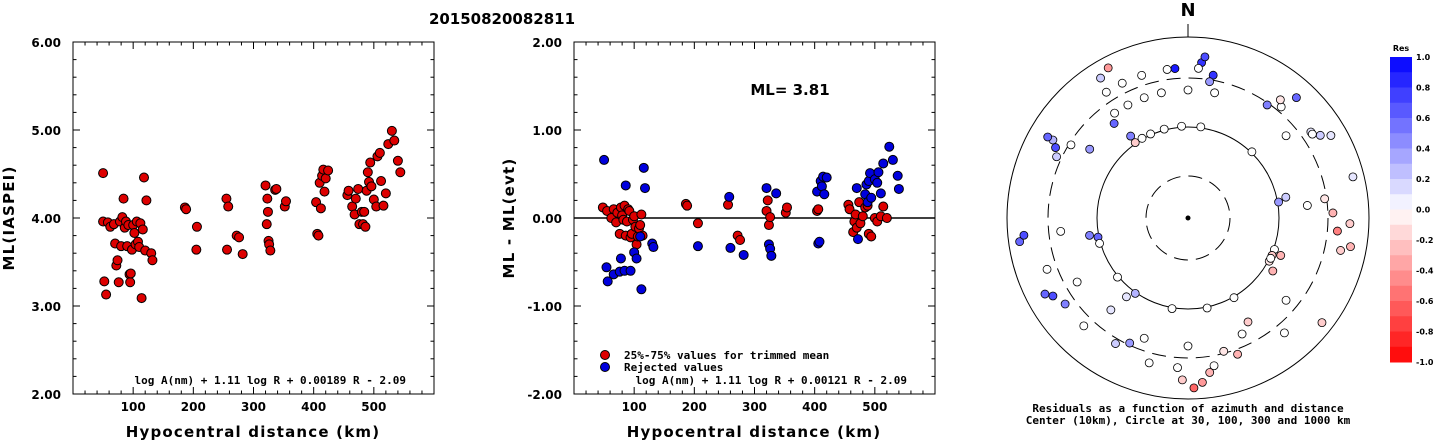 This screenshot has width=1437, height=441. I want to click on colorbar-tick-label: -0.8, so click(1425, 332).